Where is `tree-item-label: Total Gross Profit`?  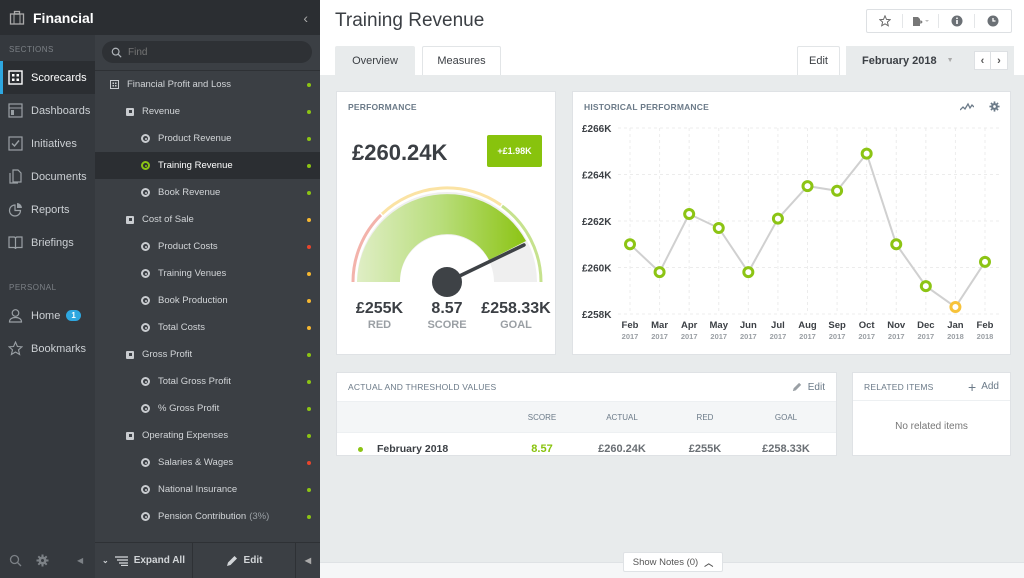 tree-item-label: Total Gross Profit is located at coordinates (194, 381).